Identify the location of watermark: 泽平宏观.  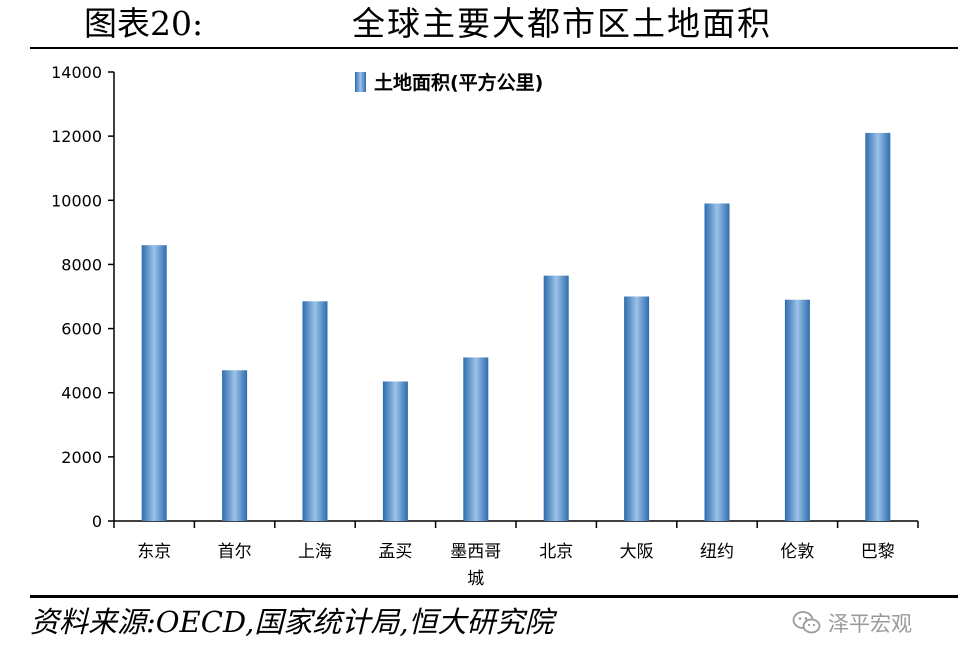
(852, 623).